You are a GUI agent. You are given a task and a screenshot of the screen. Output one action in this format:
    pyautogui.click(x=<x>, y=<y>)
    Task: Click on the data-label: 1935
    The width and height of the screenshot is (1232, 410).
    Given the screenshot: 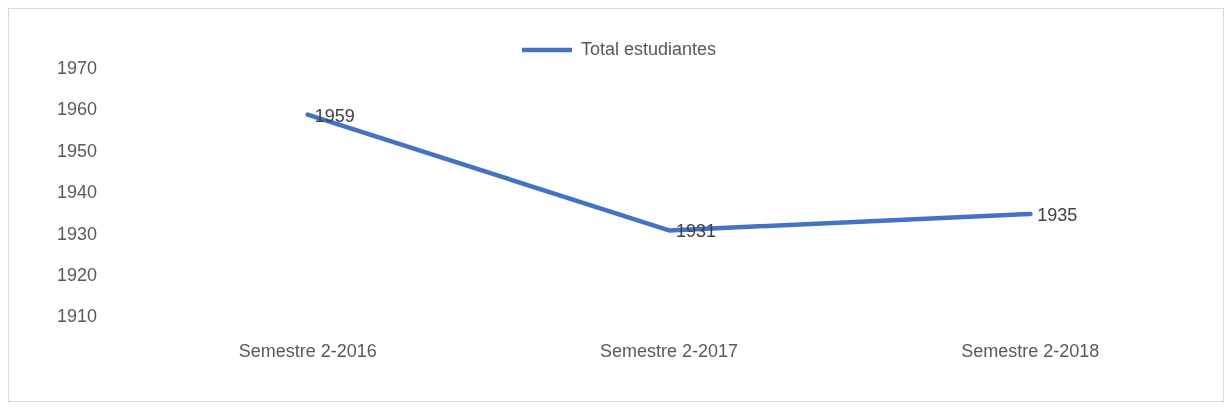 What is the action you would take?
    pyautogui.click(x=1057, y=214)
    